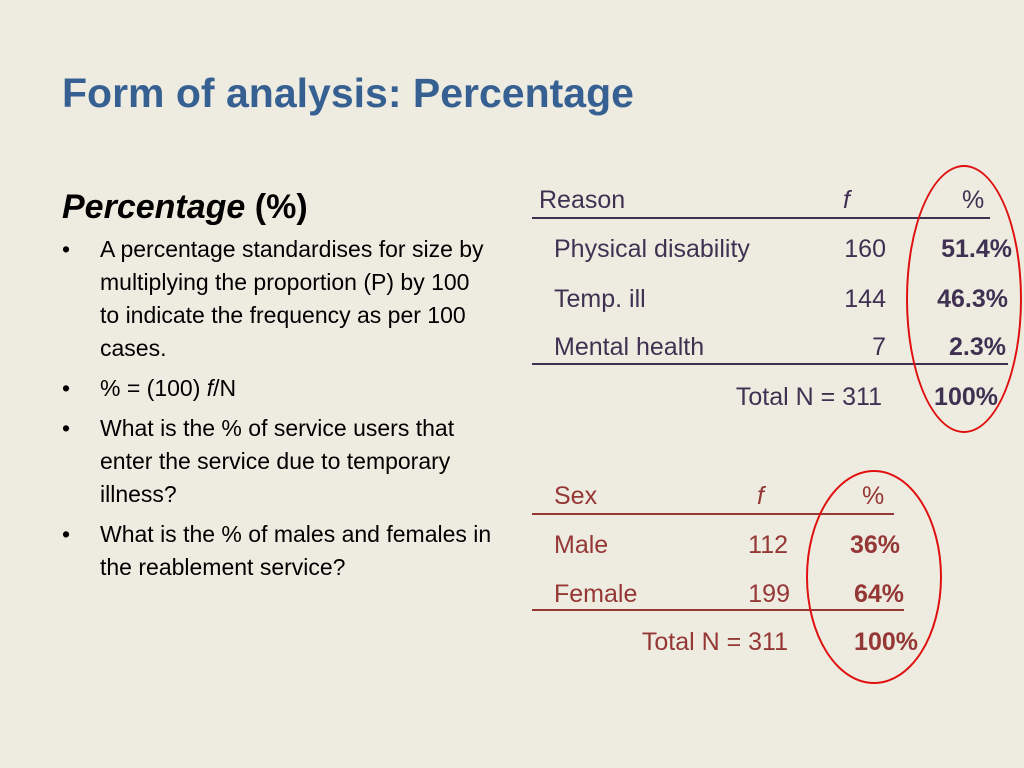 The height and width of the screenshot is (768, 1024). I want to click on subtitle-rest: (%), so click(276, 207).